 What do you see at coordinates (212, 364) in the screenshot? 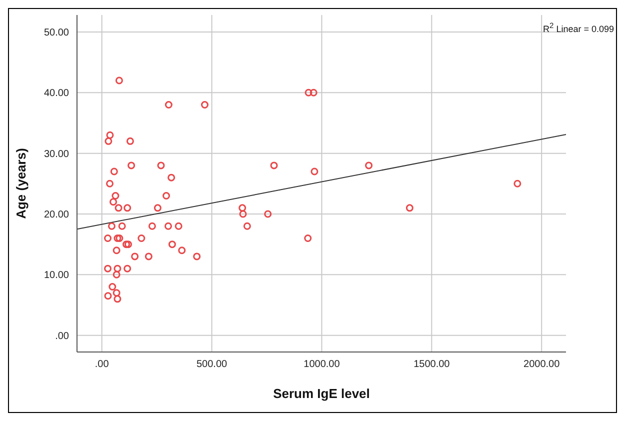
I see `x-tick-label: 500.00` at bounding box center [212, 364].